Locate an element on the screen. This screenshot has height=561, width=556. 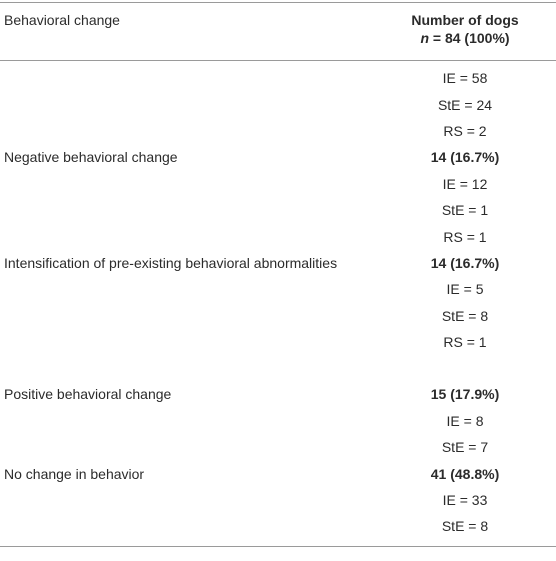
table-row: IE = 33 is located at coordinates (278, 500).